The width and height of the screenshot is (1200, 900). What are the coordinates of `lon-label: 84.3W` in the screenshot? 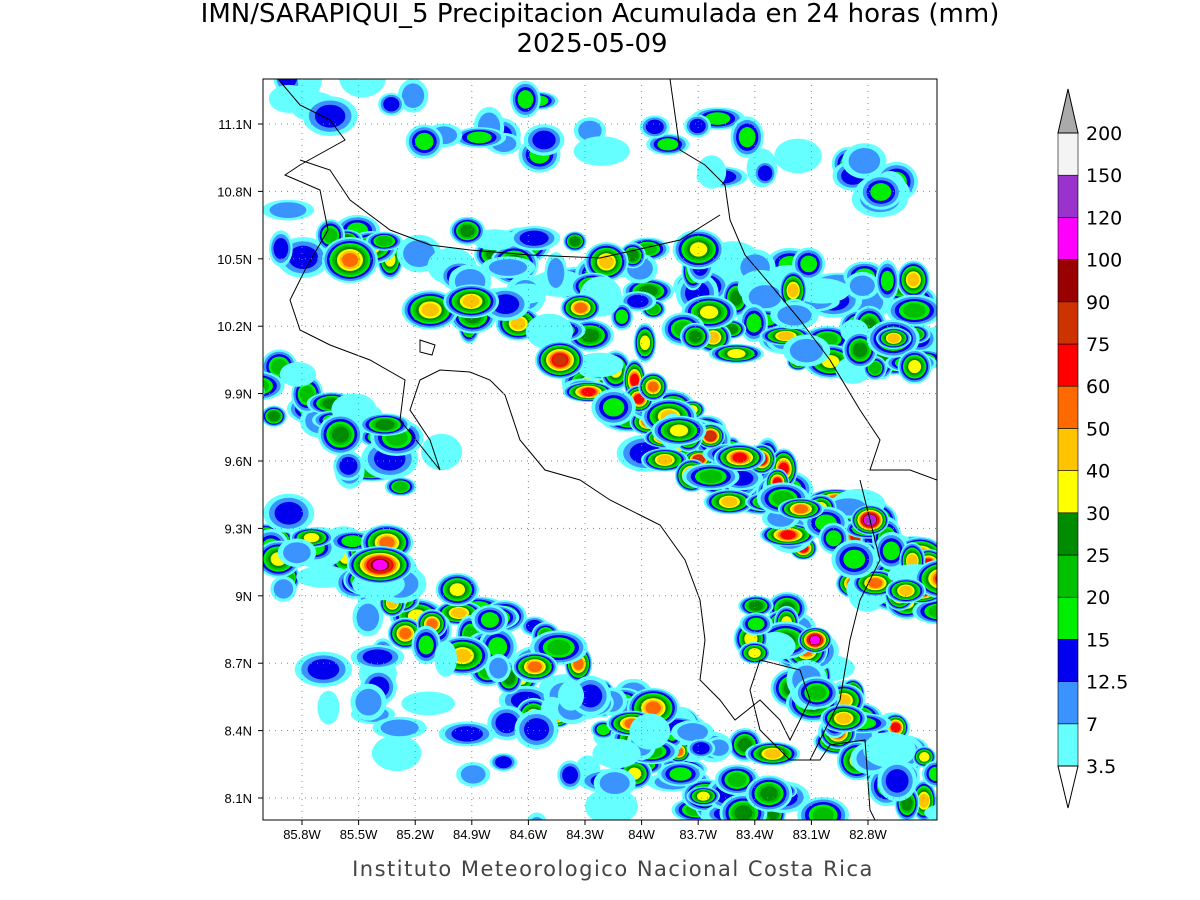 It's located at (585, 834).